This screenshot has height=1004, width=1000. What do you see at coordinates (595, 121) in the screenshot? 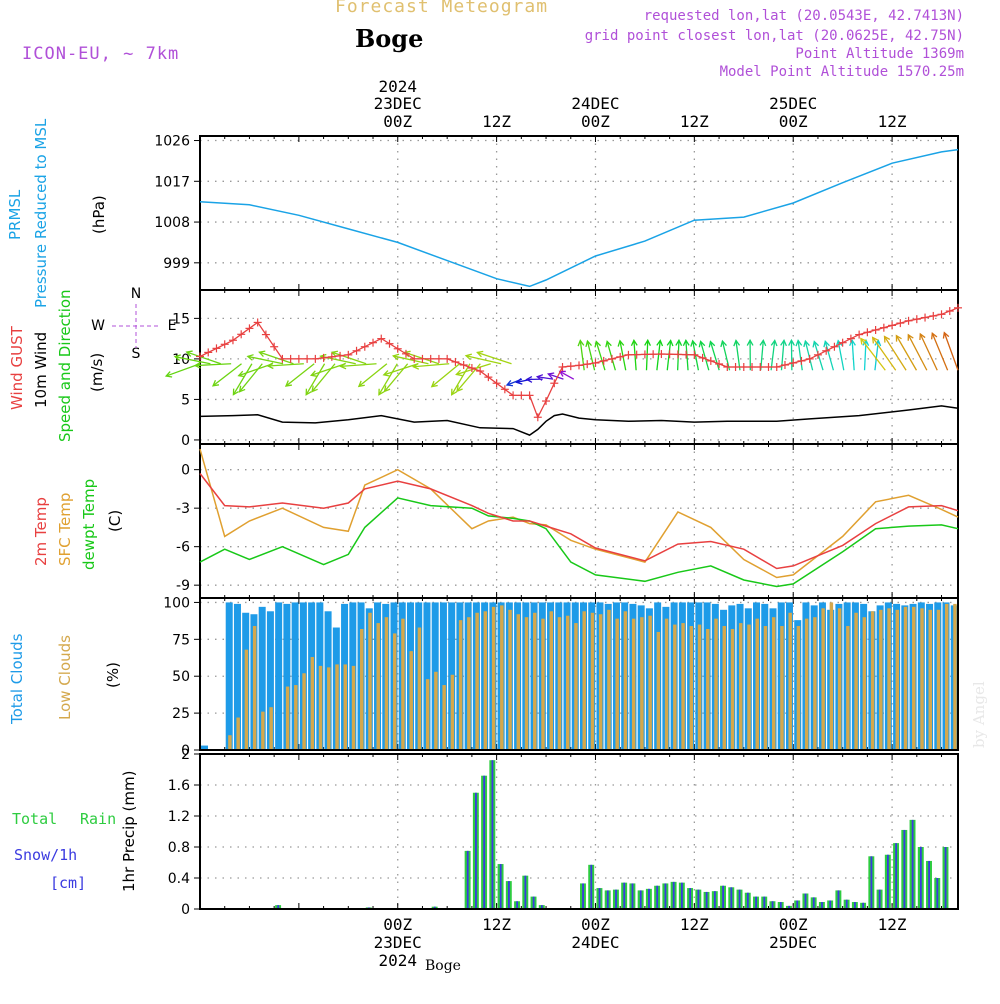
I see `top-hour-label: 00Z` at bounding box center [595, 121].